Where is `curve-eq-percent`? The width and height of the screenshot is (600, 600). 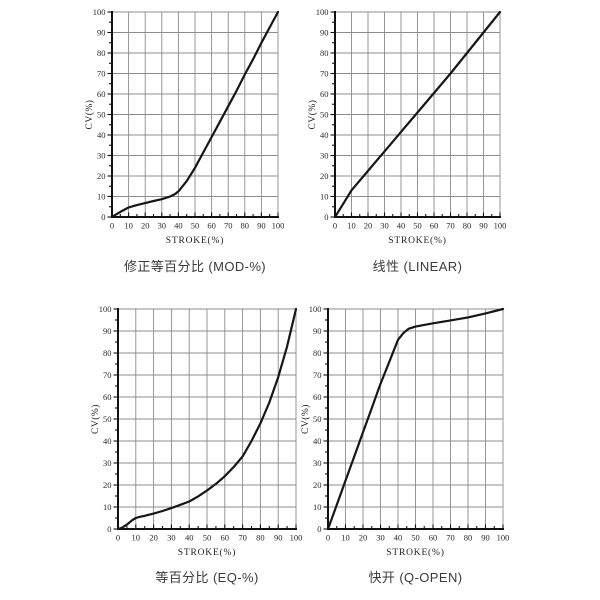
curve-eq-percent is located at coordinates (207, 419).